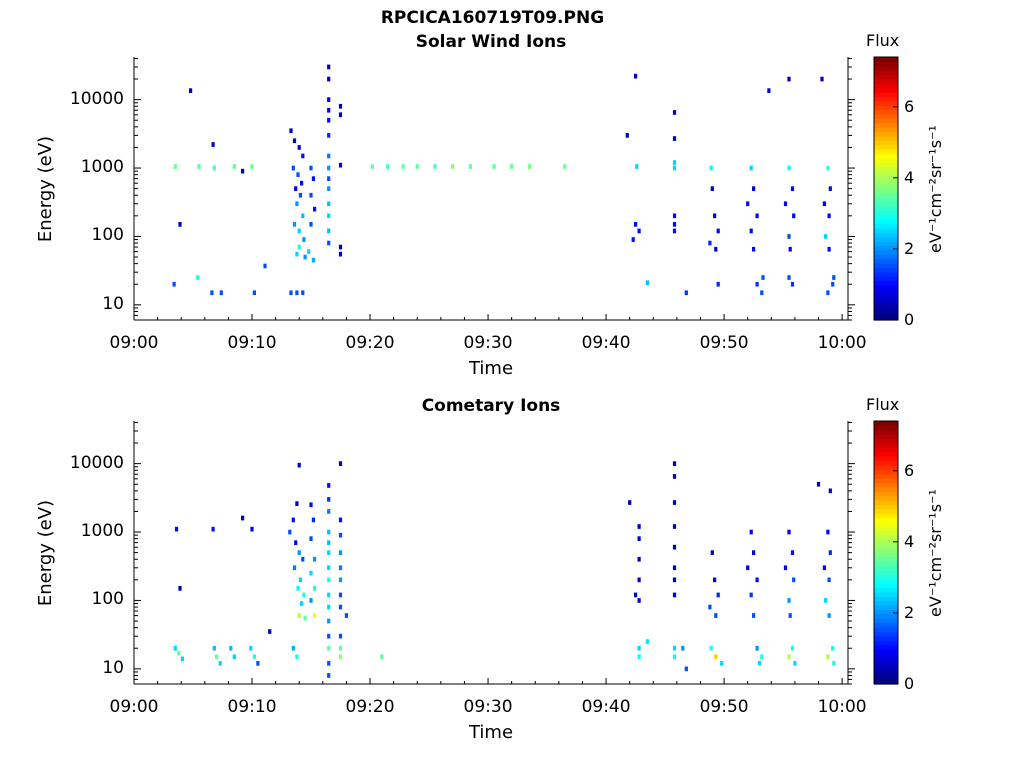 The height and width of the screenshot is (768, 1024). I want to click on x-tick-label: 09:20, so click(370, 707).